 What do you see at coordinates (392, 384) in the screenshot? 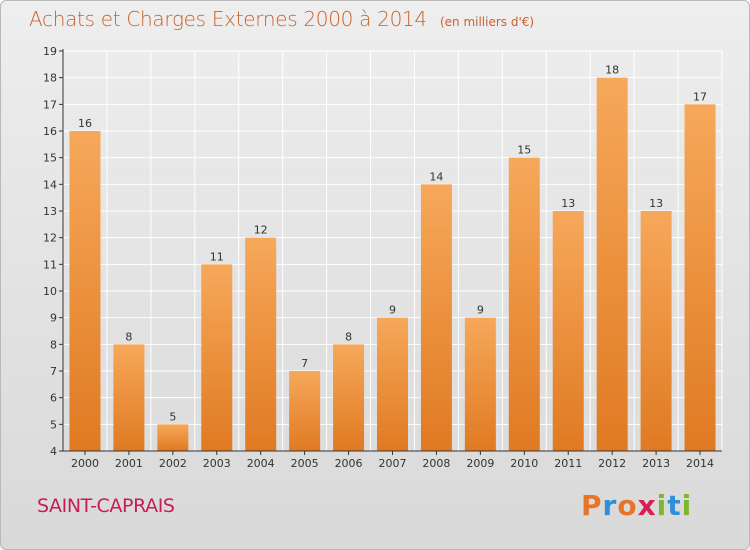
I see `bar-2007` at bounding box center [392, 384].